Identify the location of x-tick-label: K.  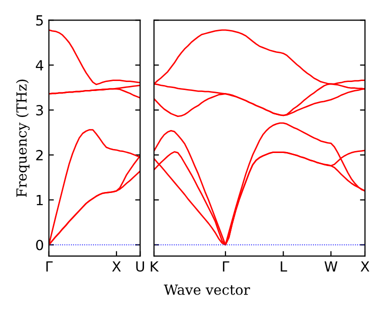
(154, 266).